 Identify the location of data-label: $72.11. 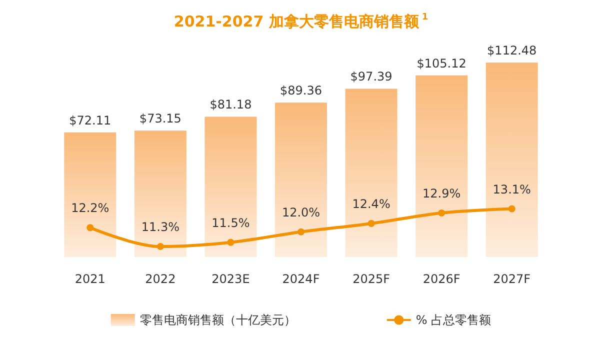
(90, 120).